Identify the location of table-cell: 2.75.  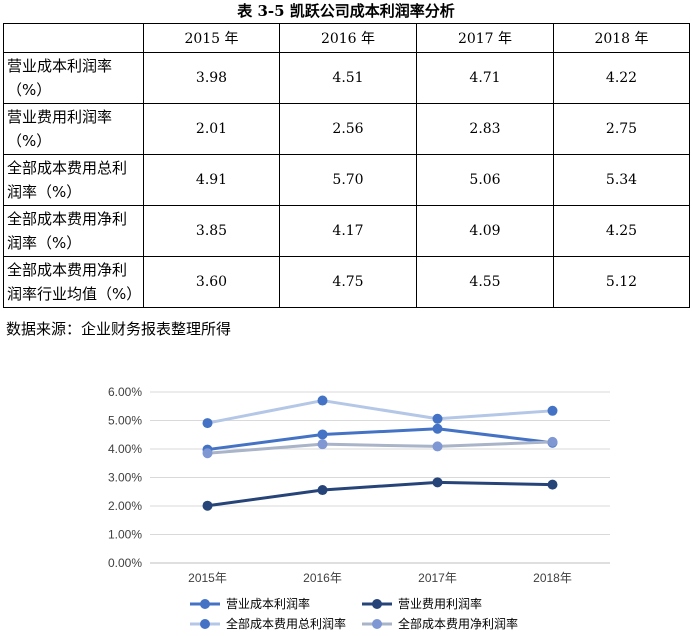
(621, 129).